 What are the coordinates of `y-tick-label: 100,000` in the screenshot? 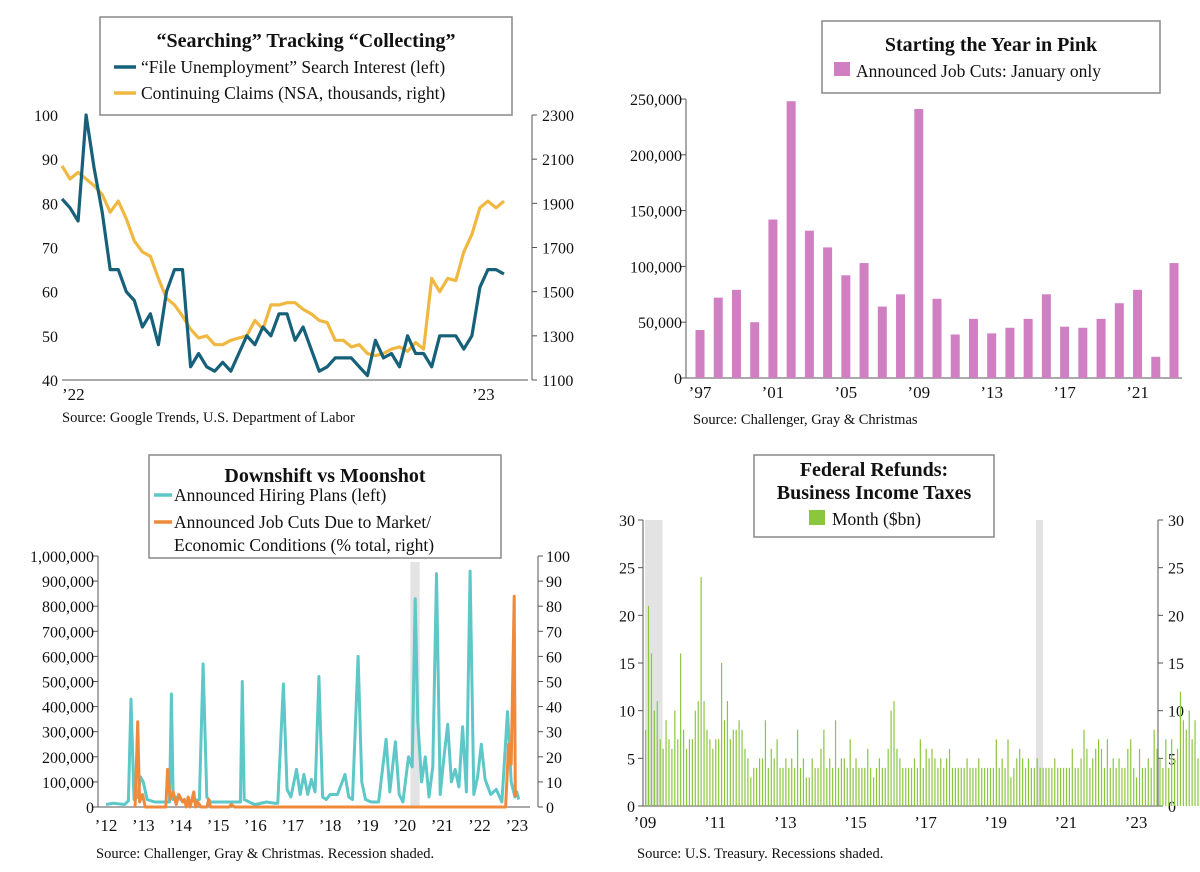 It's located at (656, 267).